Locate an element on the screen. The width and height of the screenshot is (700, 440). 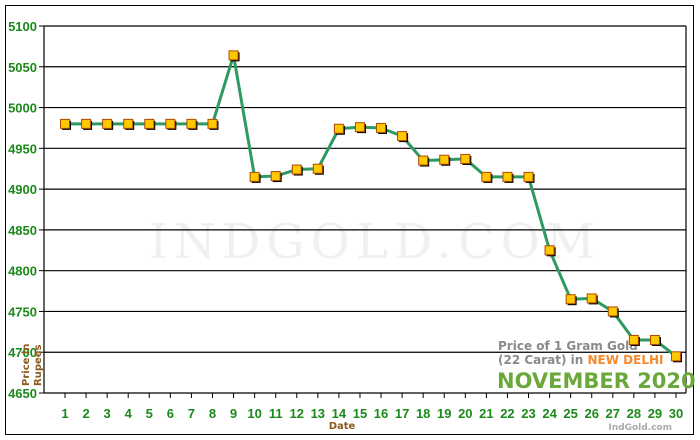
x-tick-label: 25 is located at coordinates (570, 413).